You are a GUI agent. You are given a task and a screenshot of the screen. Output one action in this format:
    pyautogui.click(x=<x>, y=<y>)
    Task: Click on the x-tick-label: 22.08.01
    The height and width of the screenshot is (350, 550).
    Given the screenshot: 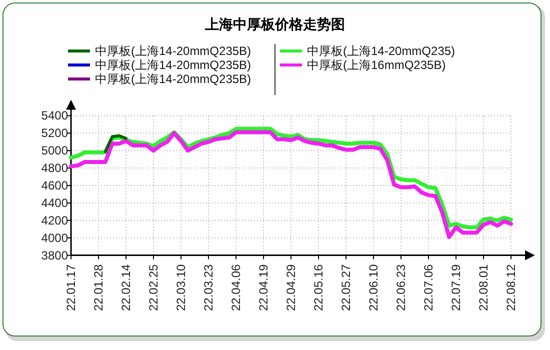 What is the action you would take?
    pyautogui.click(x=483, y=288)
    